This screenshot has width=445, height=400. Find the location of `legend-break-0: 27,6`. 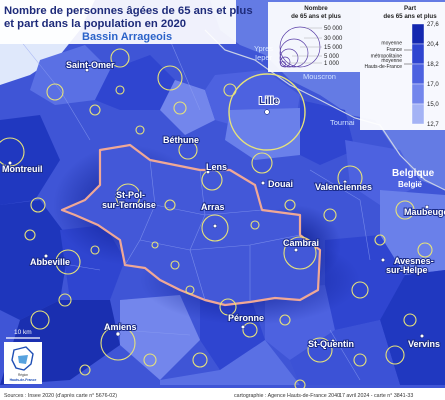

legend-break-0: 27,6 is located at coordinates (433, 25).